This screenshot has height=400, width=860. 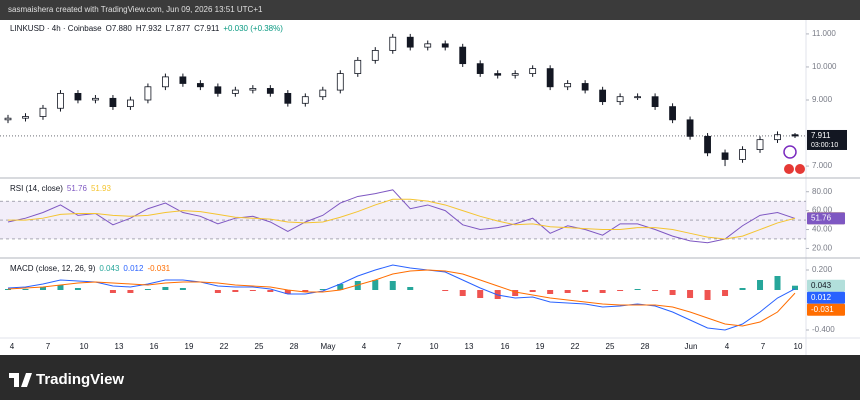 What do you see at coordinates (48, 346) in the screenshot?
I see `x-tick-label: 7` at bounding box center [48, 346].